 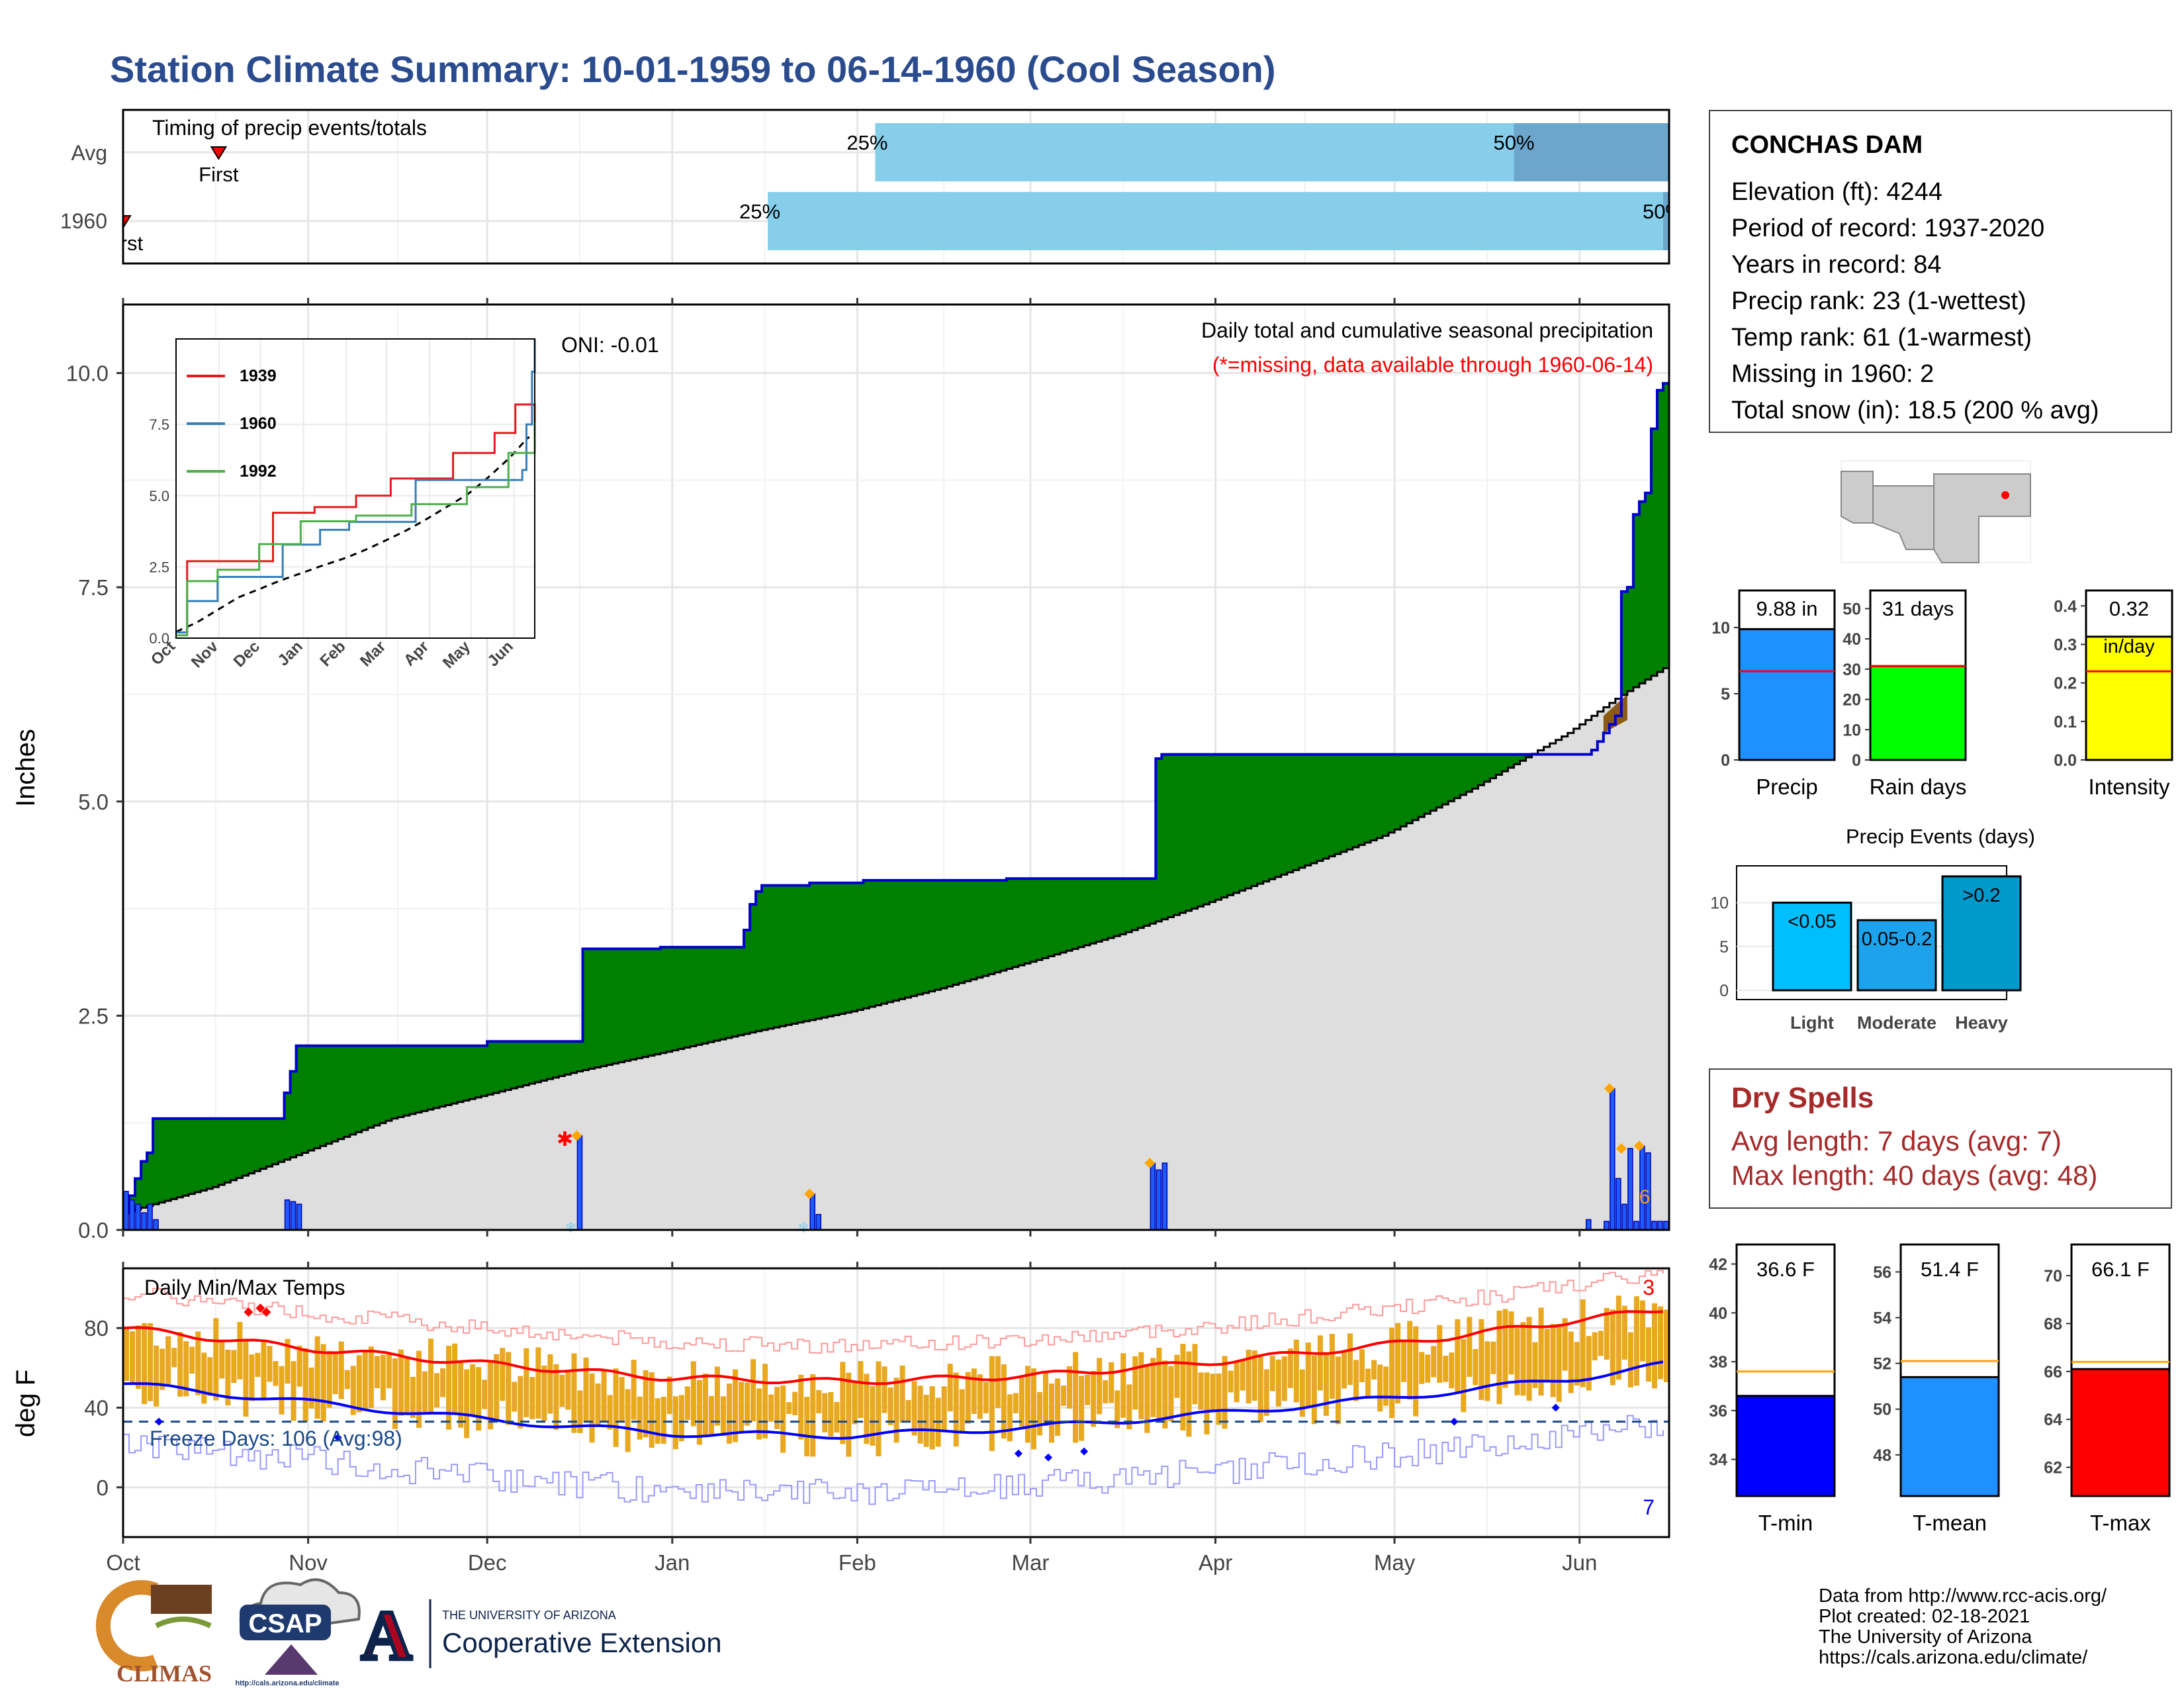 I want to click on tmean-tick-label: 56, so click(x=1882, y=1272).